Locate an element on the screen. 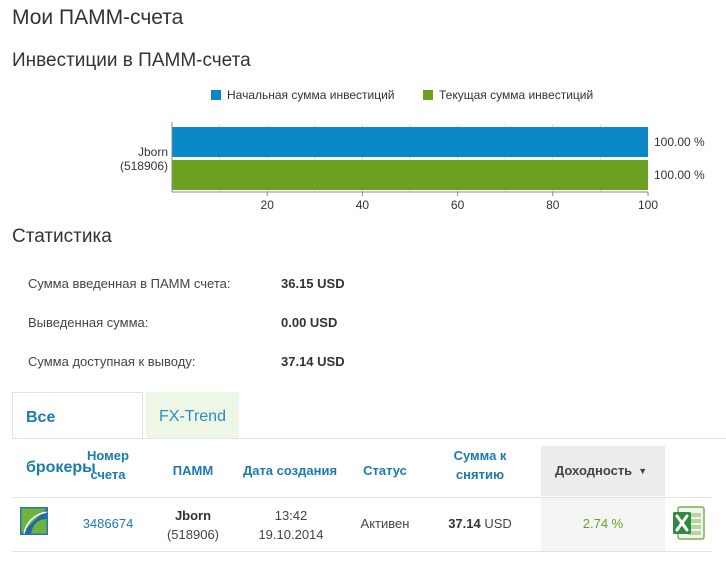  header-label: Сумма к is located at coordinates (480, 455).